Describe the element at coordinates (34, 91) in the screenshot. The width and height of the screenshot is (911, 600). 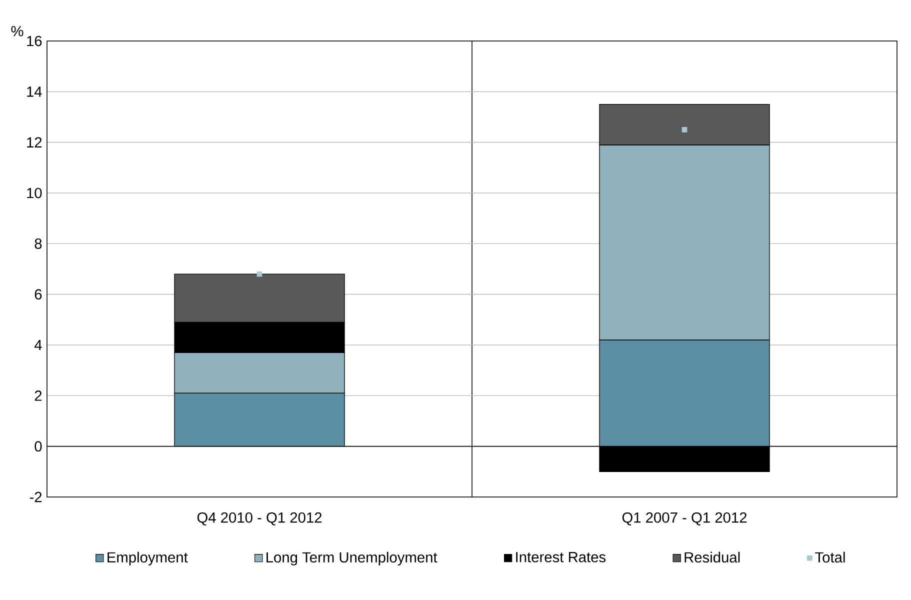
I see `y-tick-label: 14` at that location.